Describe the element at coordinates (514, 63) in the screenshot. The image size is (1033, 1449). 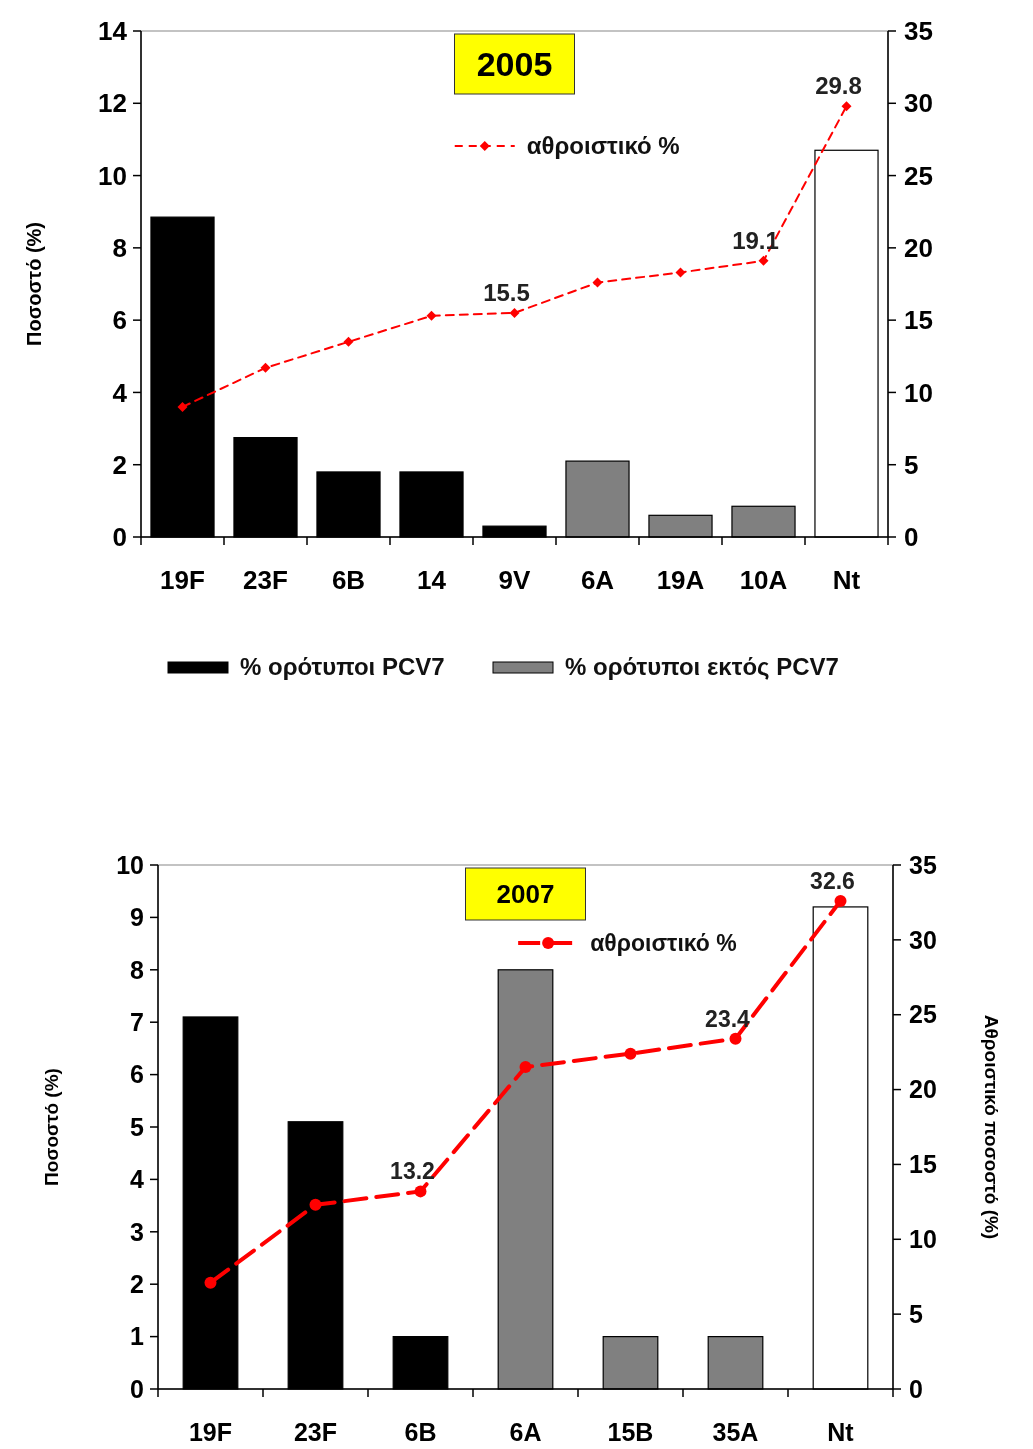
I see `chart-title: 2005` at that location.